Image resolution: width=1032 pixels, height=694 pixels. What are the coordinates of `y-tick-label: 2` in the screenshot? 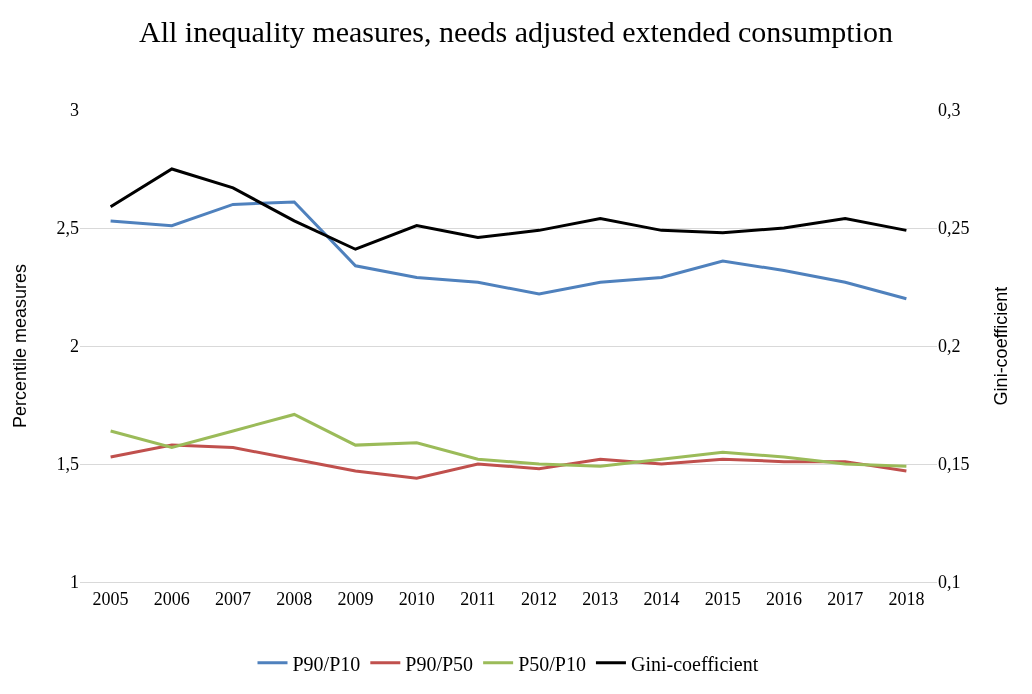 It's located at (74, 346).